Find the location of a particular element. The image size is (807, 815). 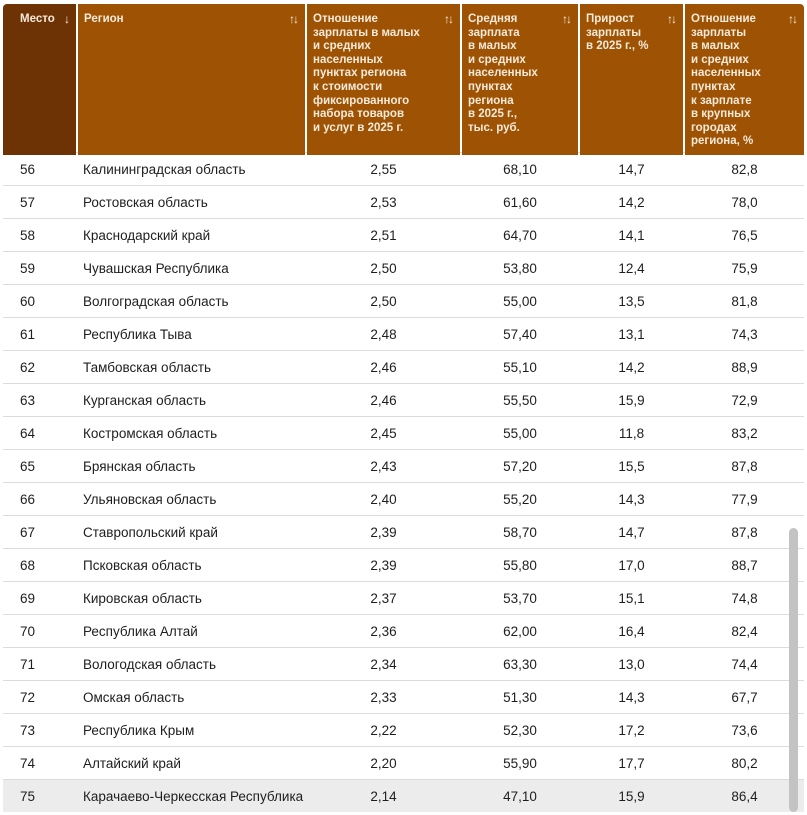

region-cell: Чувашская Республика is located at coordinates (156, 268).